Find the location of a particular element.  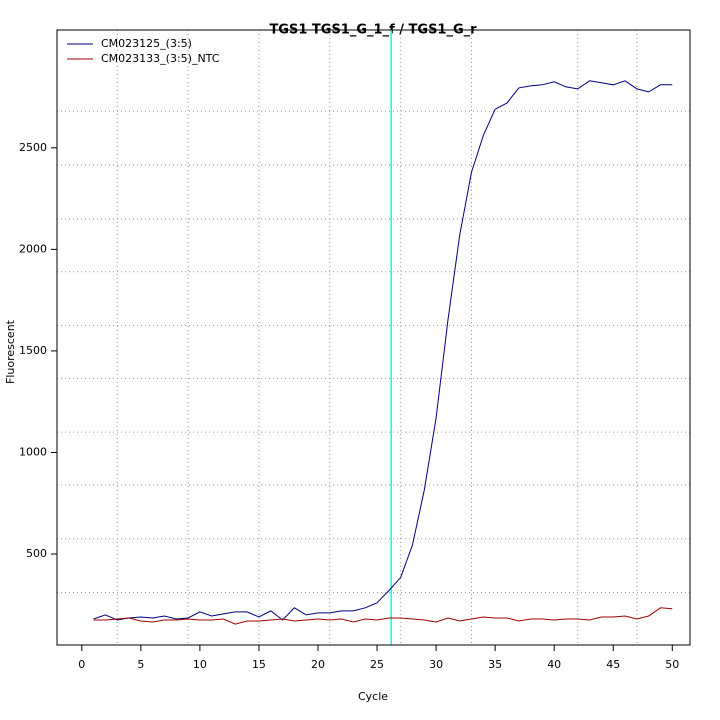

x-tick-label: 40 is located at coordinates (554, 664).